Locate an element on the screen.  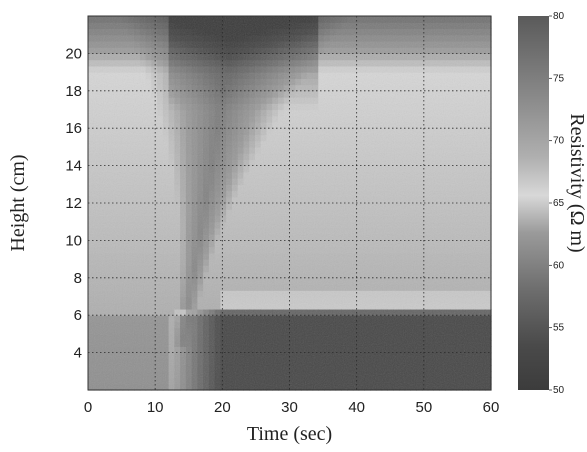
colorbar-tick-label: 55 is located at coordinates (559, 328).